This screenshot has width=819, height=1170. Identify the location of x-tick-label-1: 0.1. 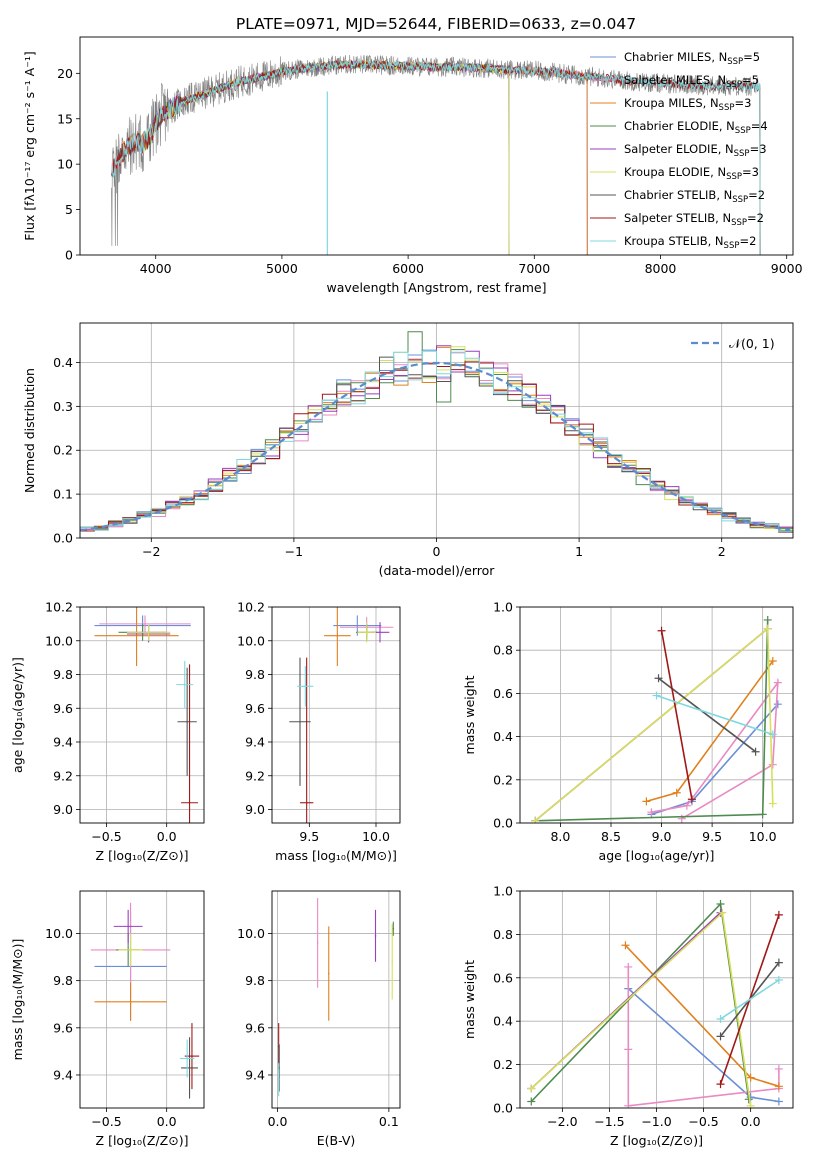
(389, 1121).